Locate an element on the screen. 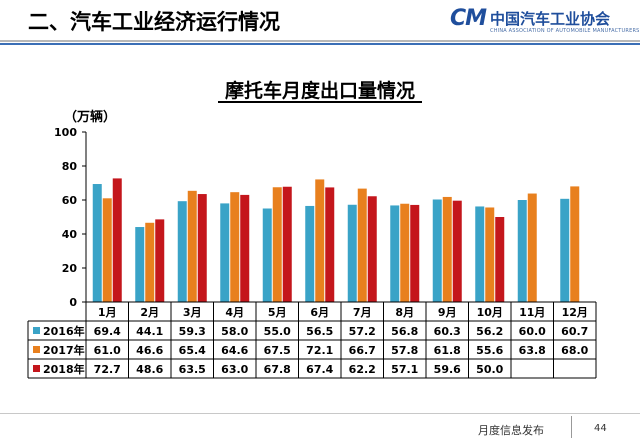  bar-2016年-12月 is located at coordinates (565, 250).